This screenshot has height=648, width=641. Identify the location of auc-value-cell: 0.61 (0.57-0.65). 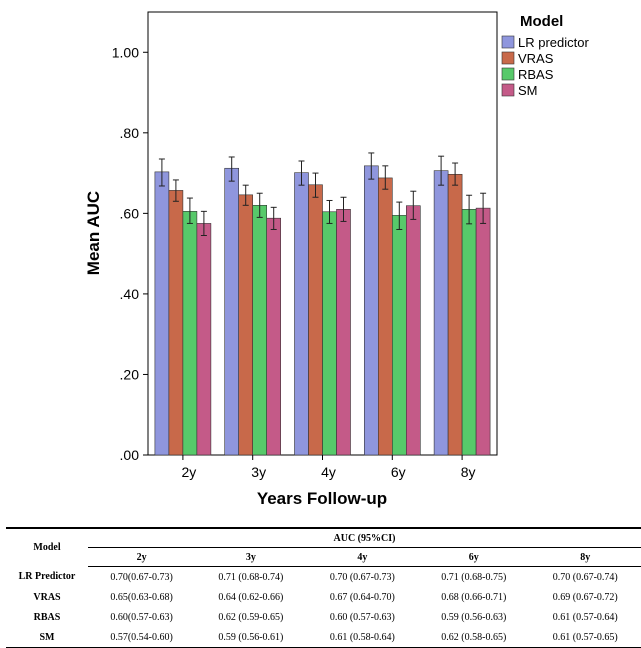
(585, 637).